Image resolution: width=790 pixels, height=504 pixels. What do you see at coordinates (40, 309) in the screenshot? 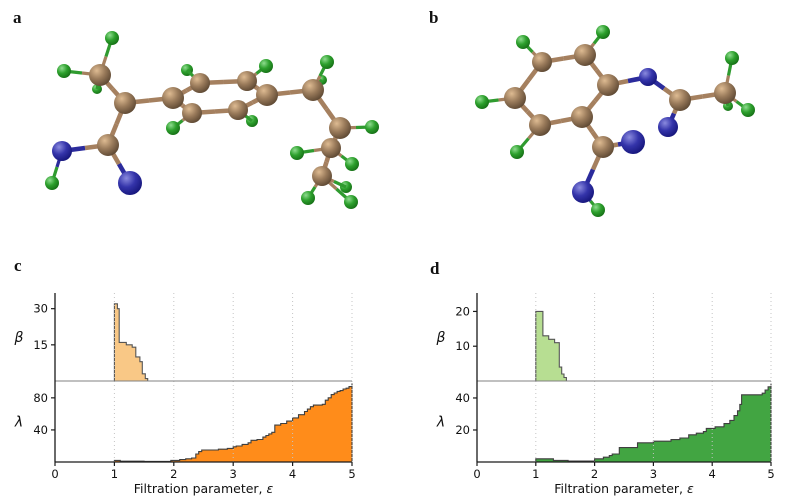
I see `y-tick-label: 30` at bounding box center [40, 309].